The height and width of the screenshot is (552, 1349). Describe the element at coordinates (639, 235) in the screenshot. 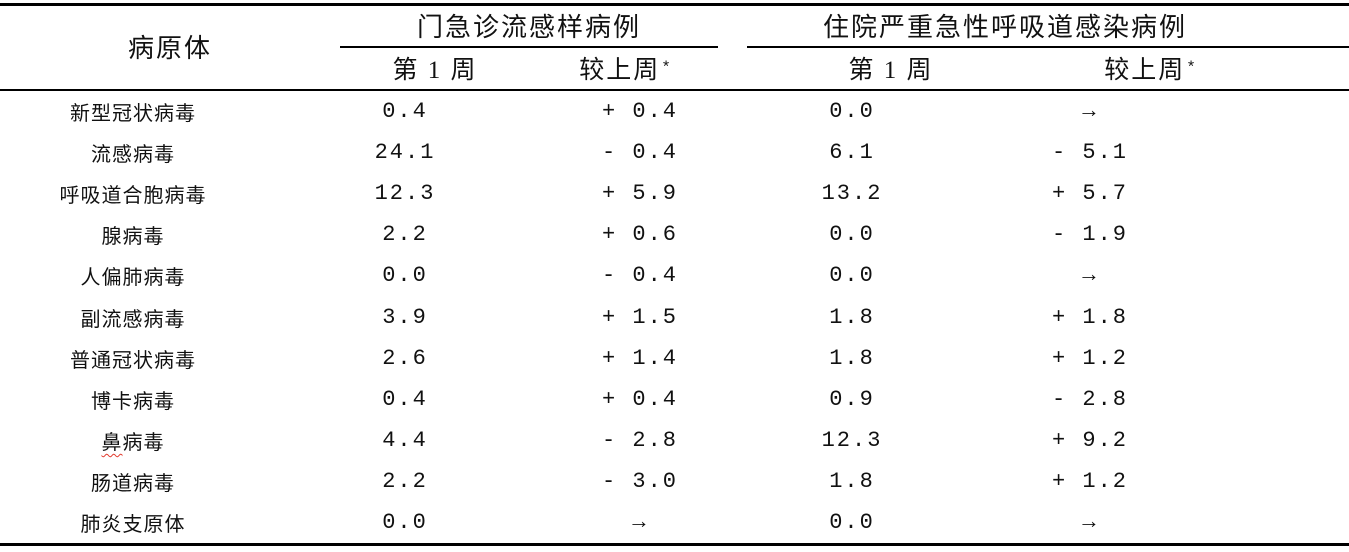

I see `outpatient-vs-prev-value: + 0.6` at that location.